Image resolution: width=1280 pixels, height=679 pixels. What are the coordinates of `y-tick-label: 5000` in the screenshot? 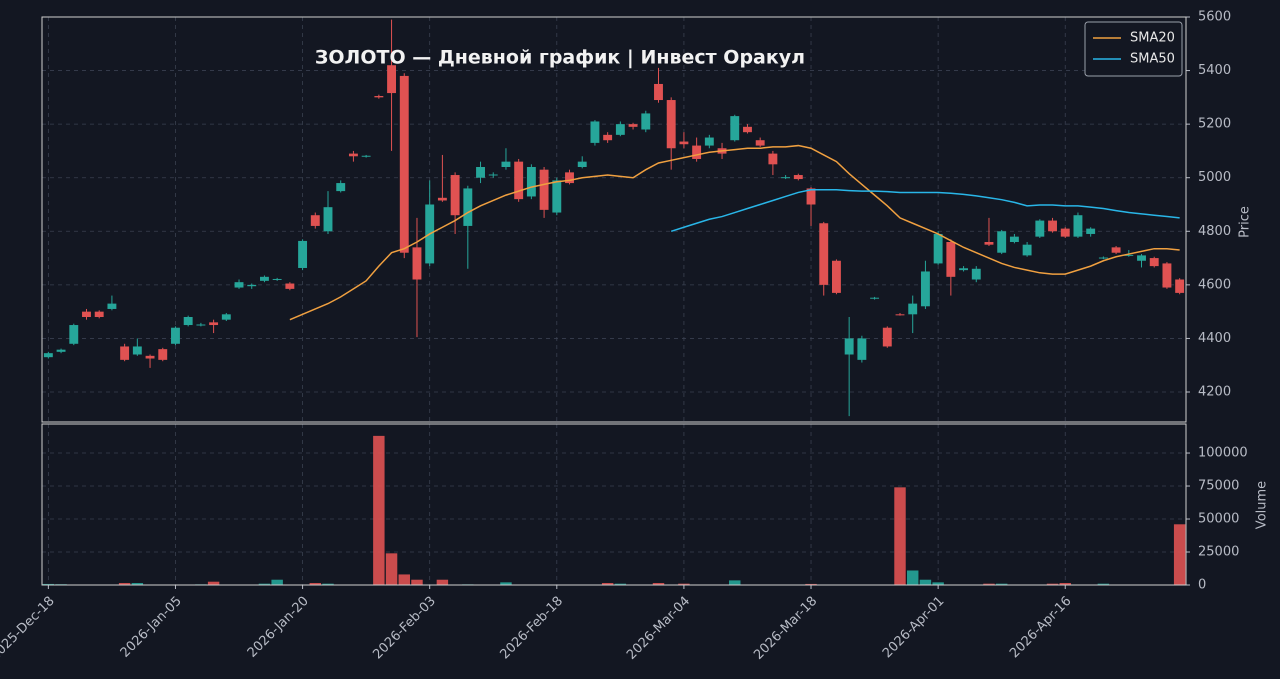 It's located at (1214, 177).